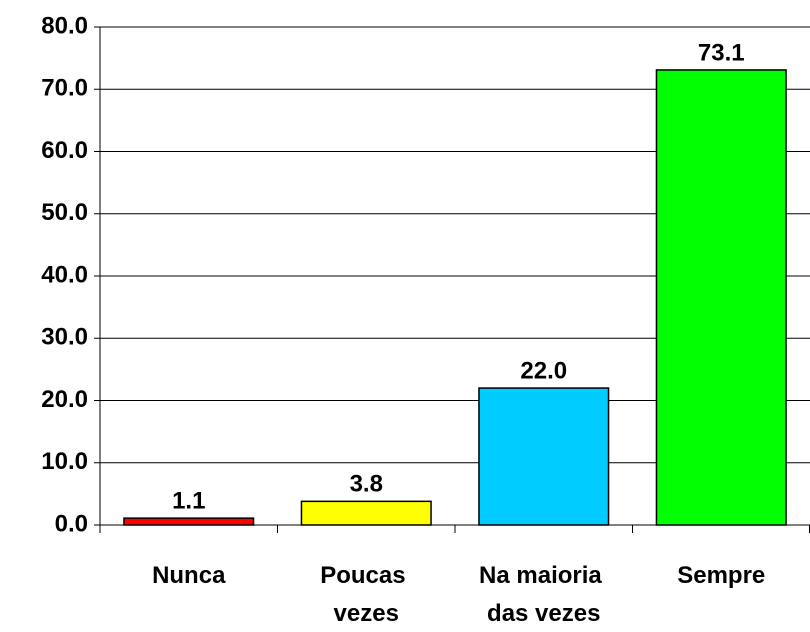 The width and height of the screenshot is (810, 632). Describe the element at coordinates (721, 52) in the screenshot. I see `data-label: 73.1` at that location.